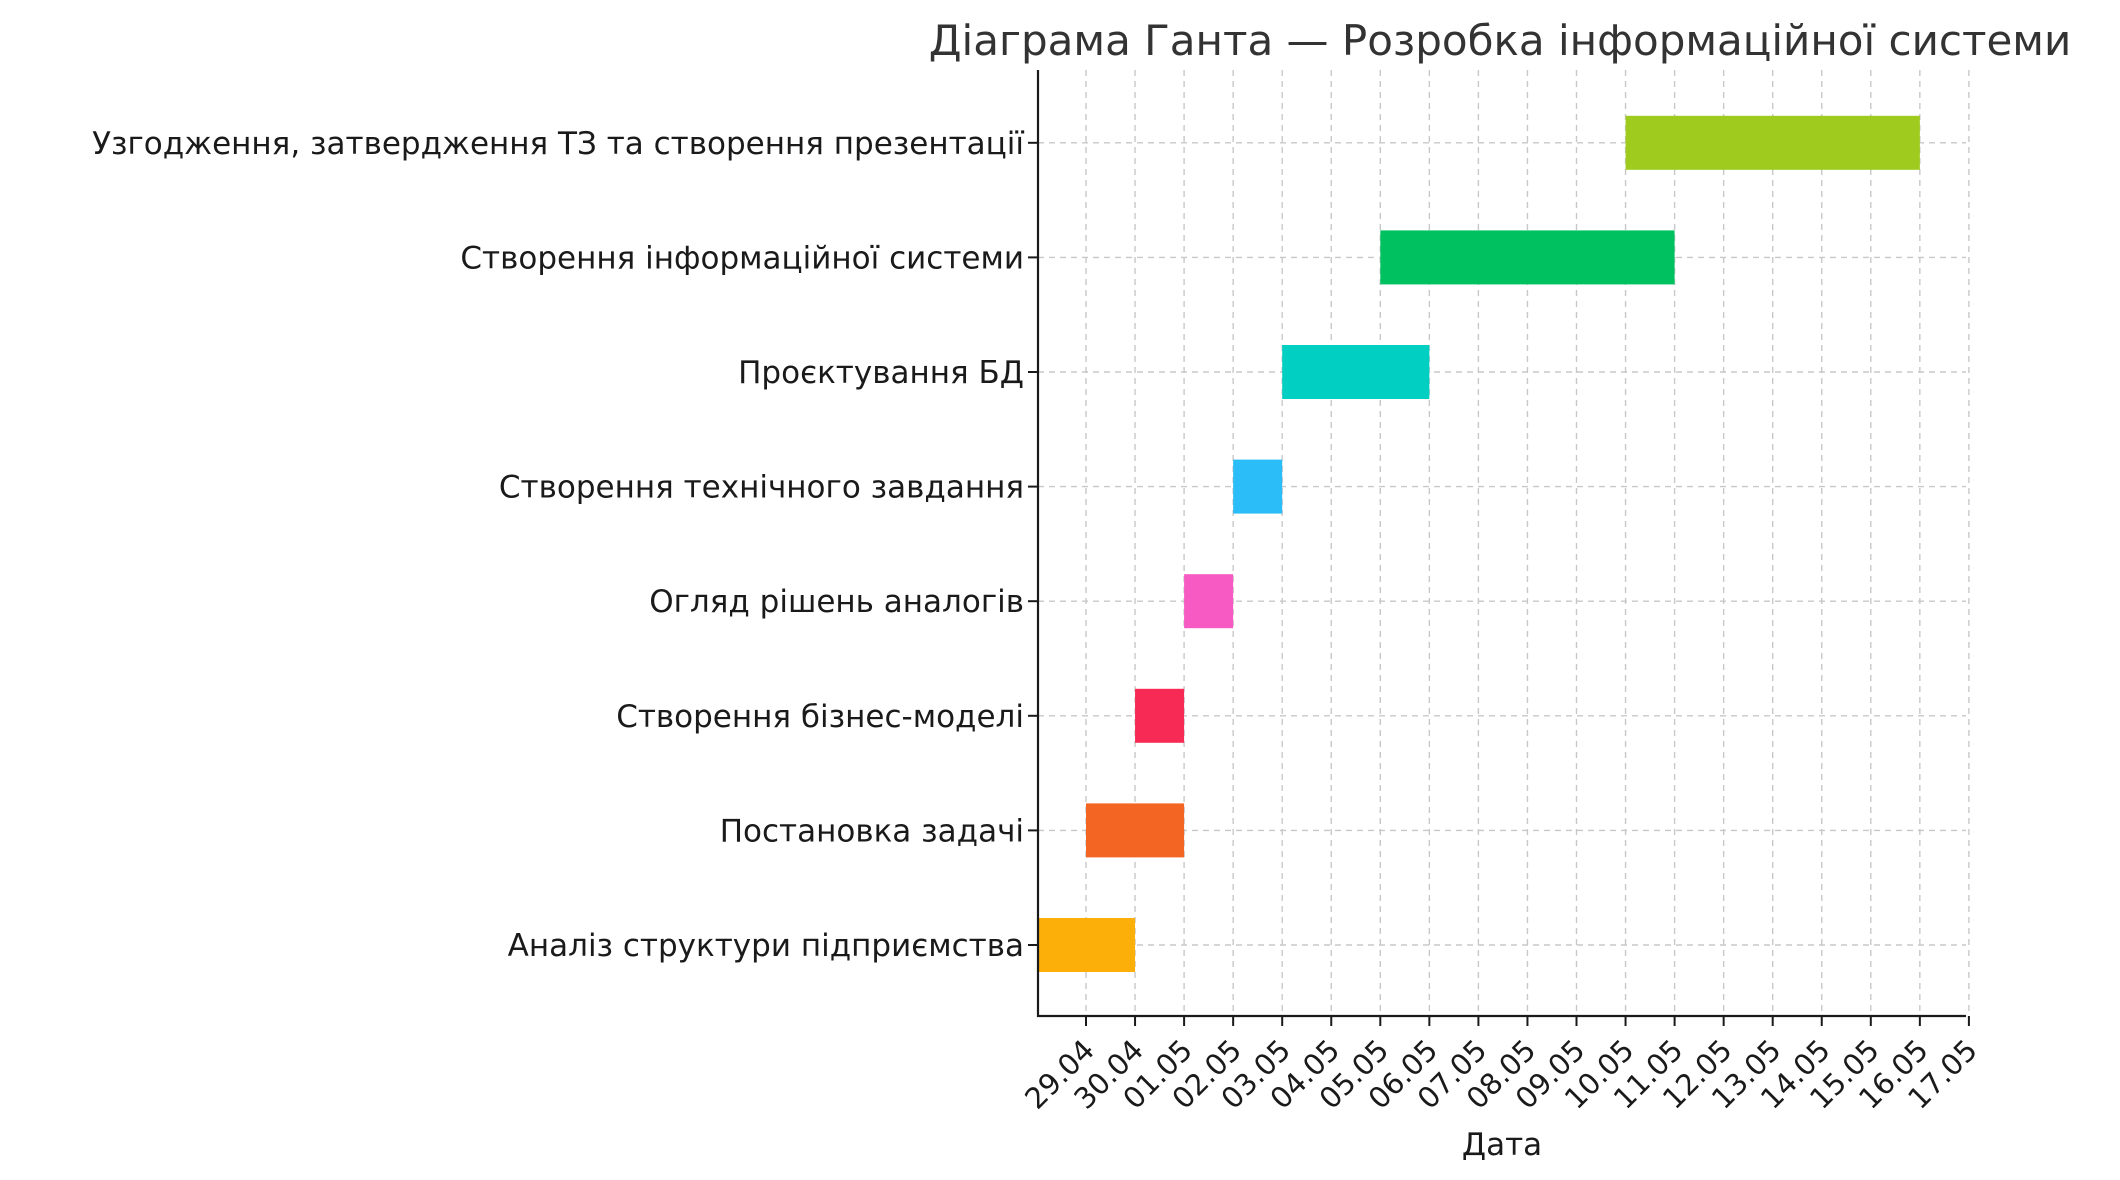 This screenshot has width=2120, height=1180. Describe the element at coordinates (1502, 1145) in the screenshot. I see `x-axis-label: Дата` at that location.